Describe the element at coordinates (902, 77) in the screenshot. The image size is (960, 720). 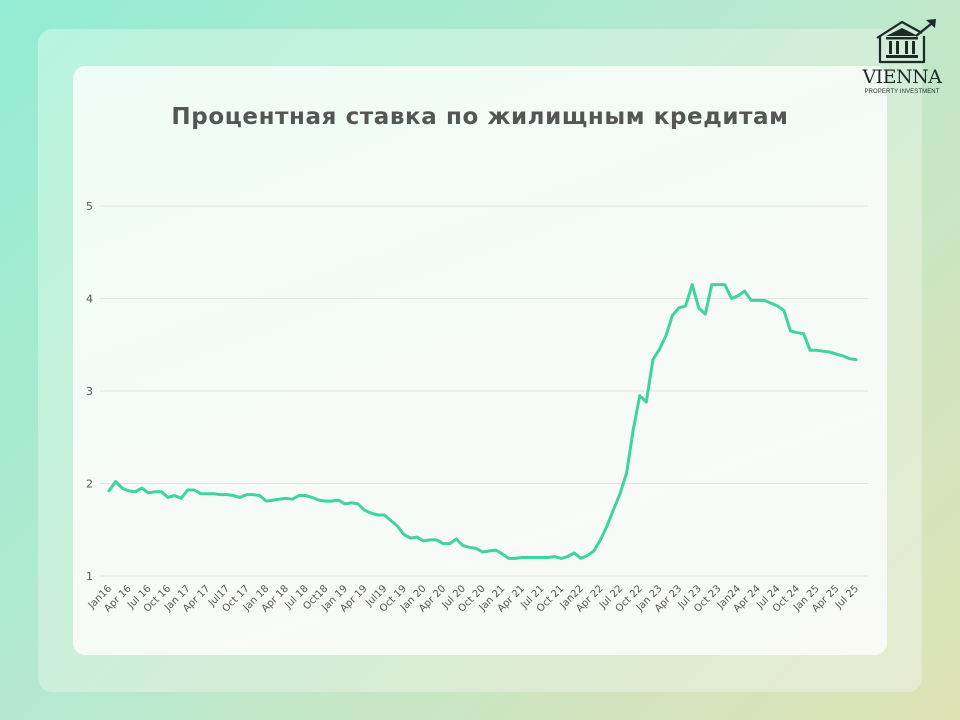
I see `logo-name: VIENNA` at that location.